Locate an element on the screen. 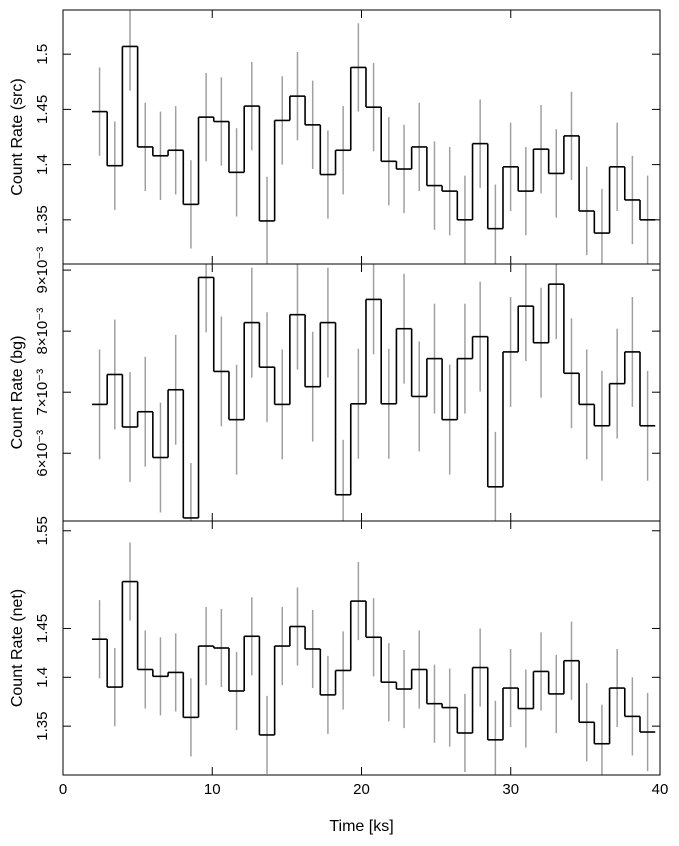 Image resolution: width=679 pixels, height=846 pixels. x-axis-label: Time [ks] is located at coordinates (361, 826).